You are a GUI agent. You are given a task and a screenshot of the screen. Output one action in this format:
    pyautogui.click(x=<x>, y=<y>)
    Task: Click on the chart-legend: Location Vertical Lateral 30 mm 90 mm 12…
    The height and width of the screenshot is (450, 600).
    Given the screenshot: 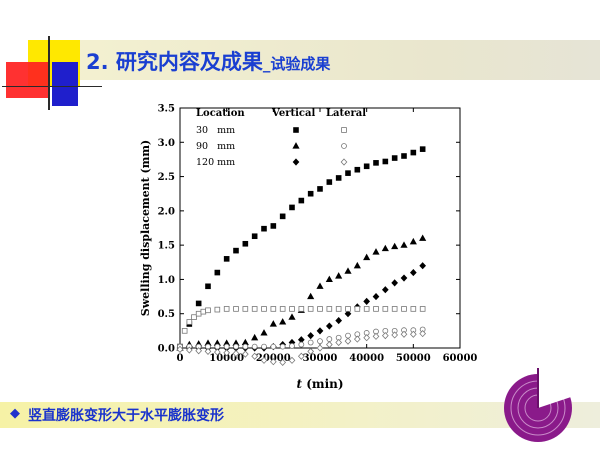 What is the action you would take?
    pyautogui.click(x=281, y=138)
    